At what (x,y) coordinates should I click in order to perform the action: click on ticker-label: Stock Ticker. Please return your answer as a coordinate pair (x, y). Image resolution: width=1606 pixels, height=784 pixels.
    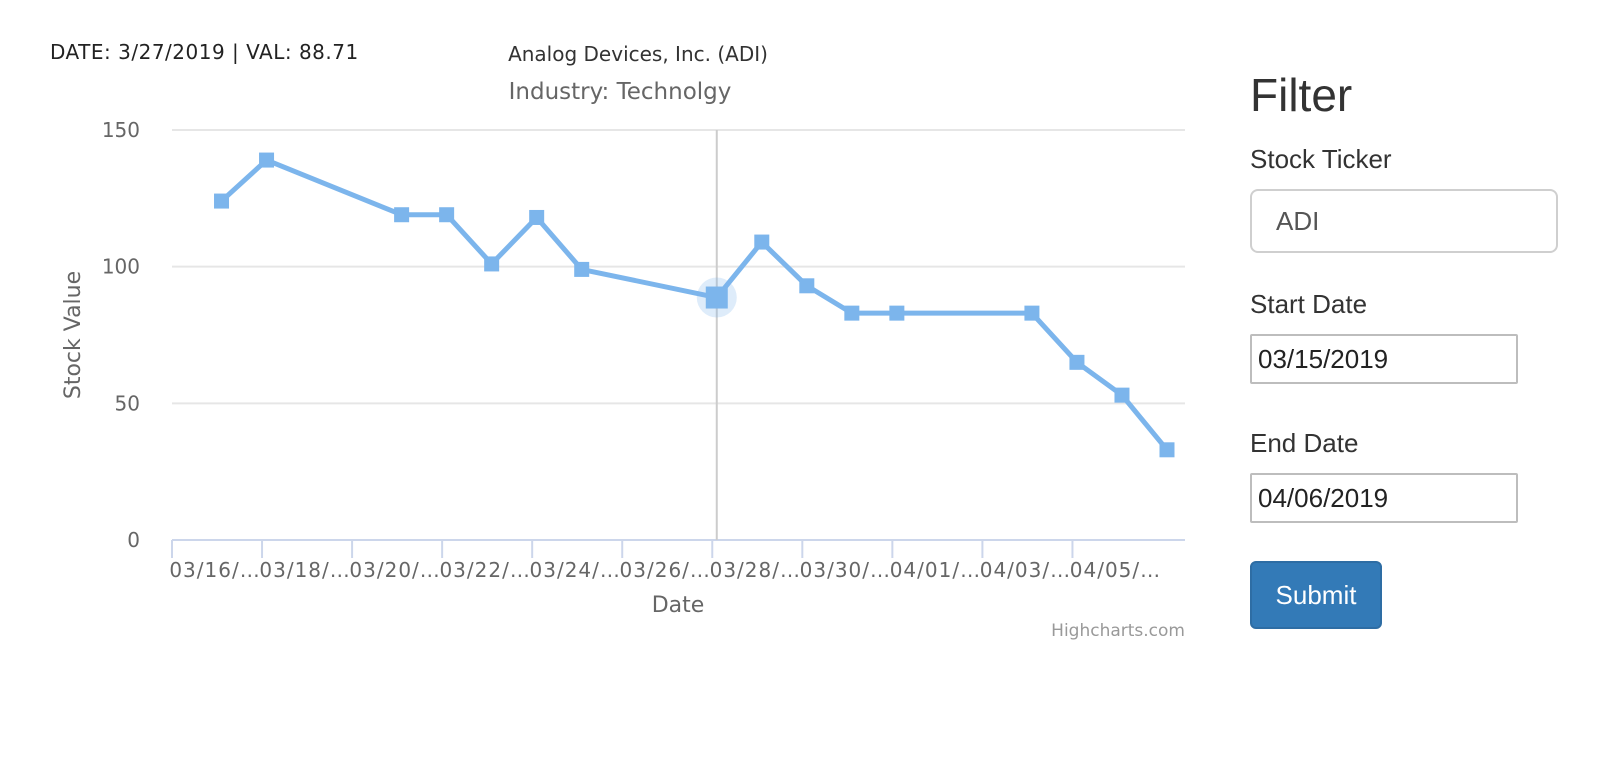
    Looking at the image, I should click on (1321, 159).